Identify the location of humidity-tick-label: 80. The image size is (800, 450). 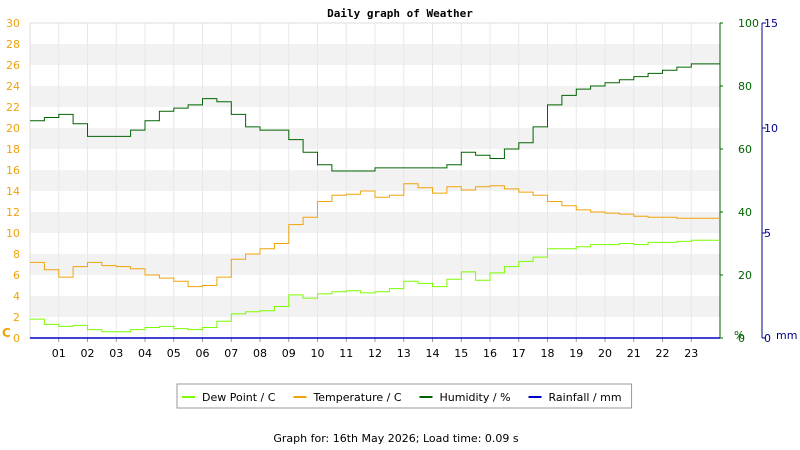
(745, 86).